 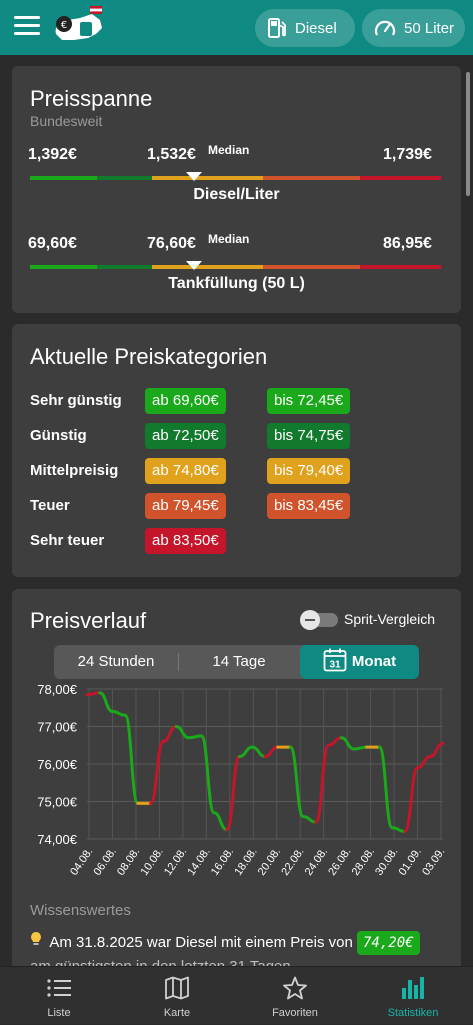 I want to click on y-tick-label: 74,00€, so click(x=57, y=839).